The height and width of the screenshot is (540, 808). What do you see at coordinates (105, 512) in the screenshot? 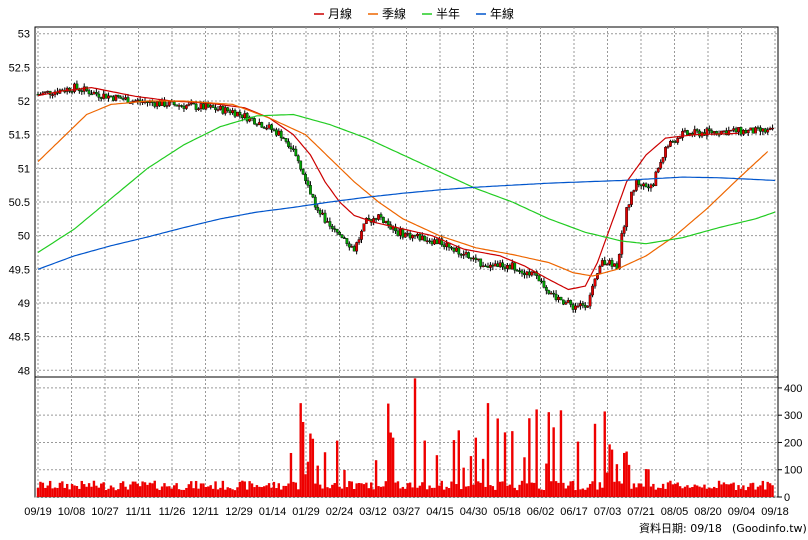
I see `date-tick-label: 10/27` at bounding box center [105, 512].